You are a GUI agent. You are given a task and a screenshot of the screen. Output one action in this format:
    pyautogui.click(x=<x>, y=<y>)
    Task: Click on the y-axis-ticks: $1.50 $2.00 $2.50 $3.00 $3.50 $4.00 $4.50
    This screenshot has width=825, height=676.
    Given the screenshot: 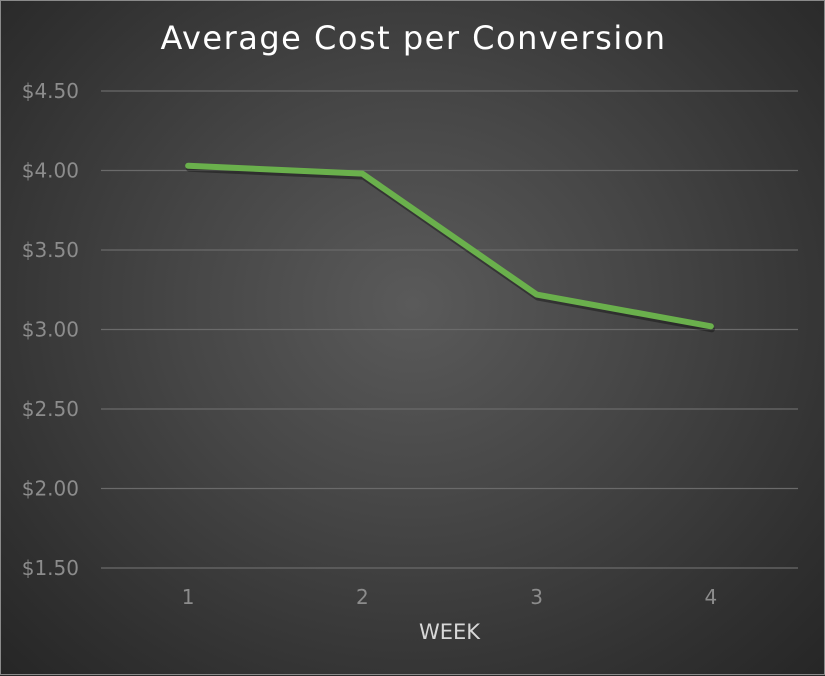 What is the action you would take?
    pyautogui.click(x=50, y=329)
    